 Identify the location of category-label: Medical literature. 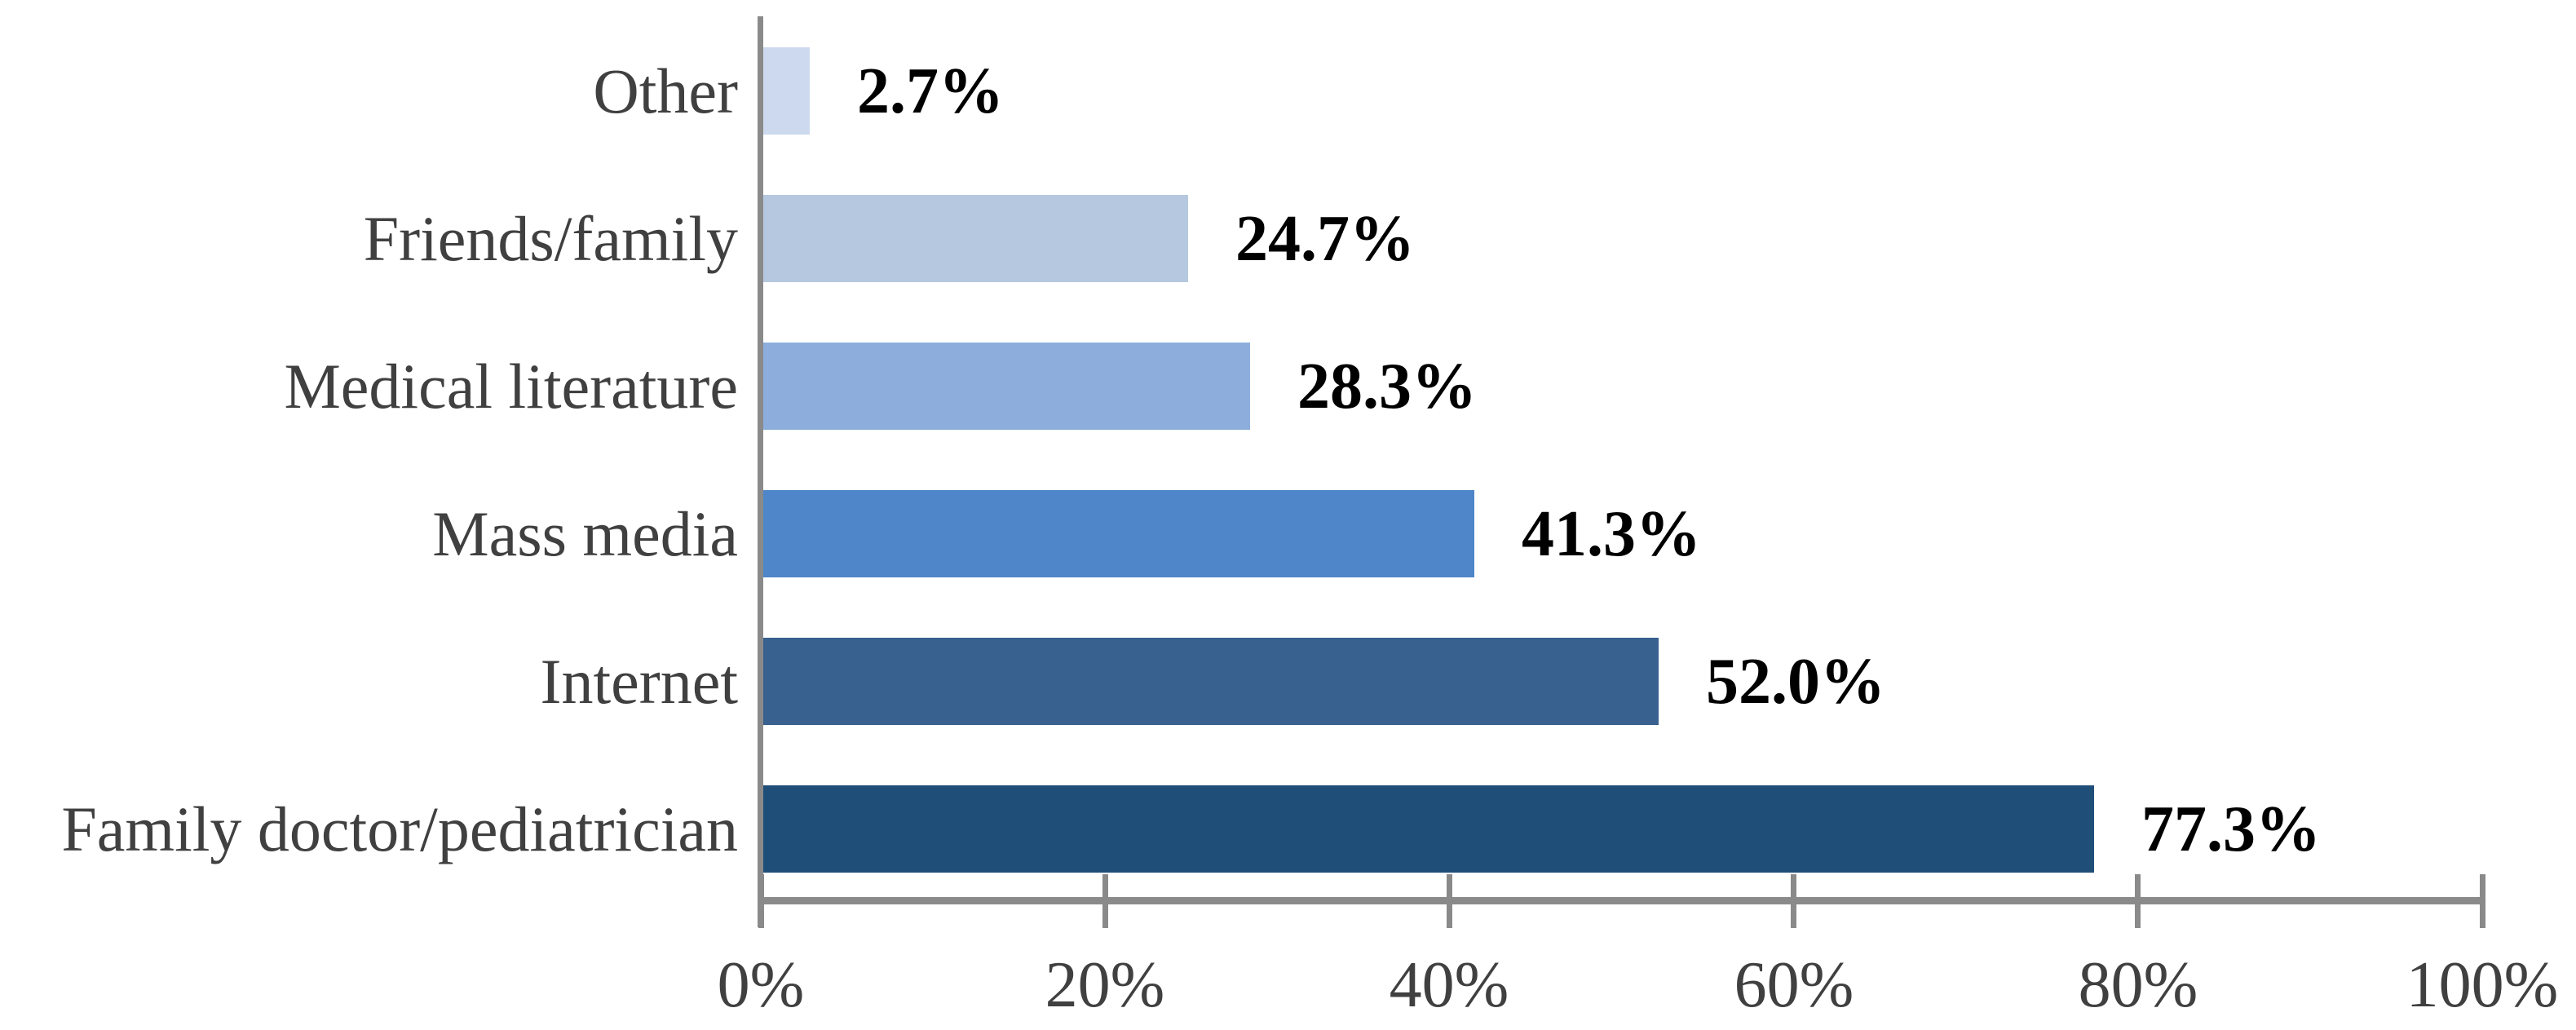
(511, 386).